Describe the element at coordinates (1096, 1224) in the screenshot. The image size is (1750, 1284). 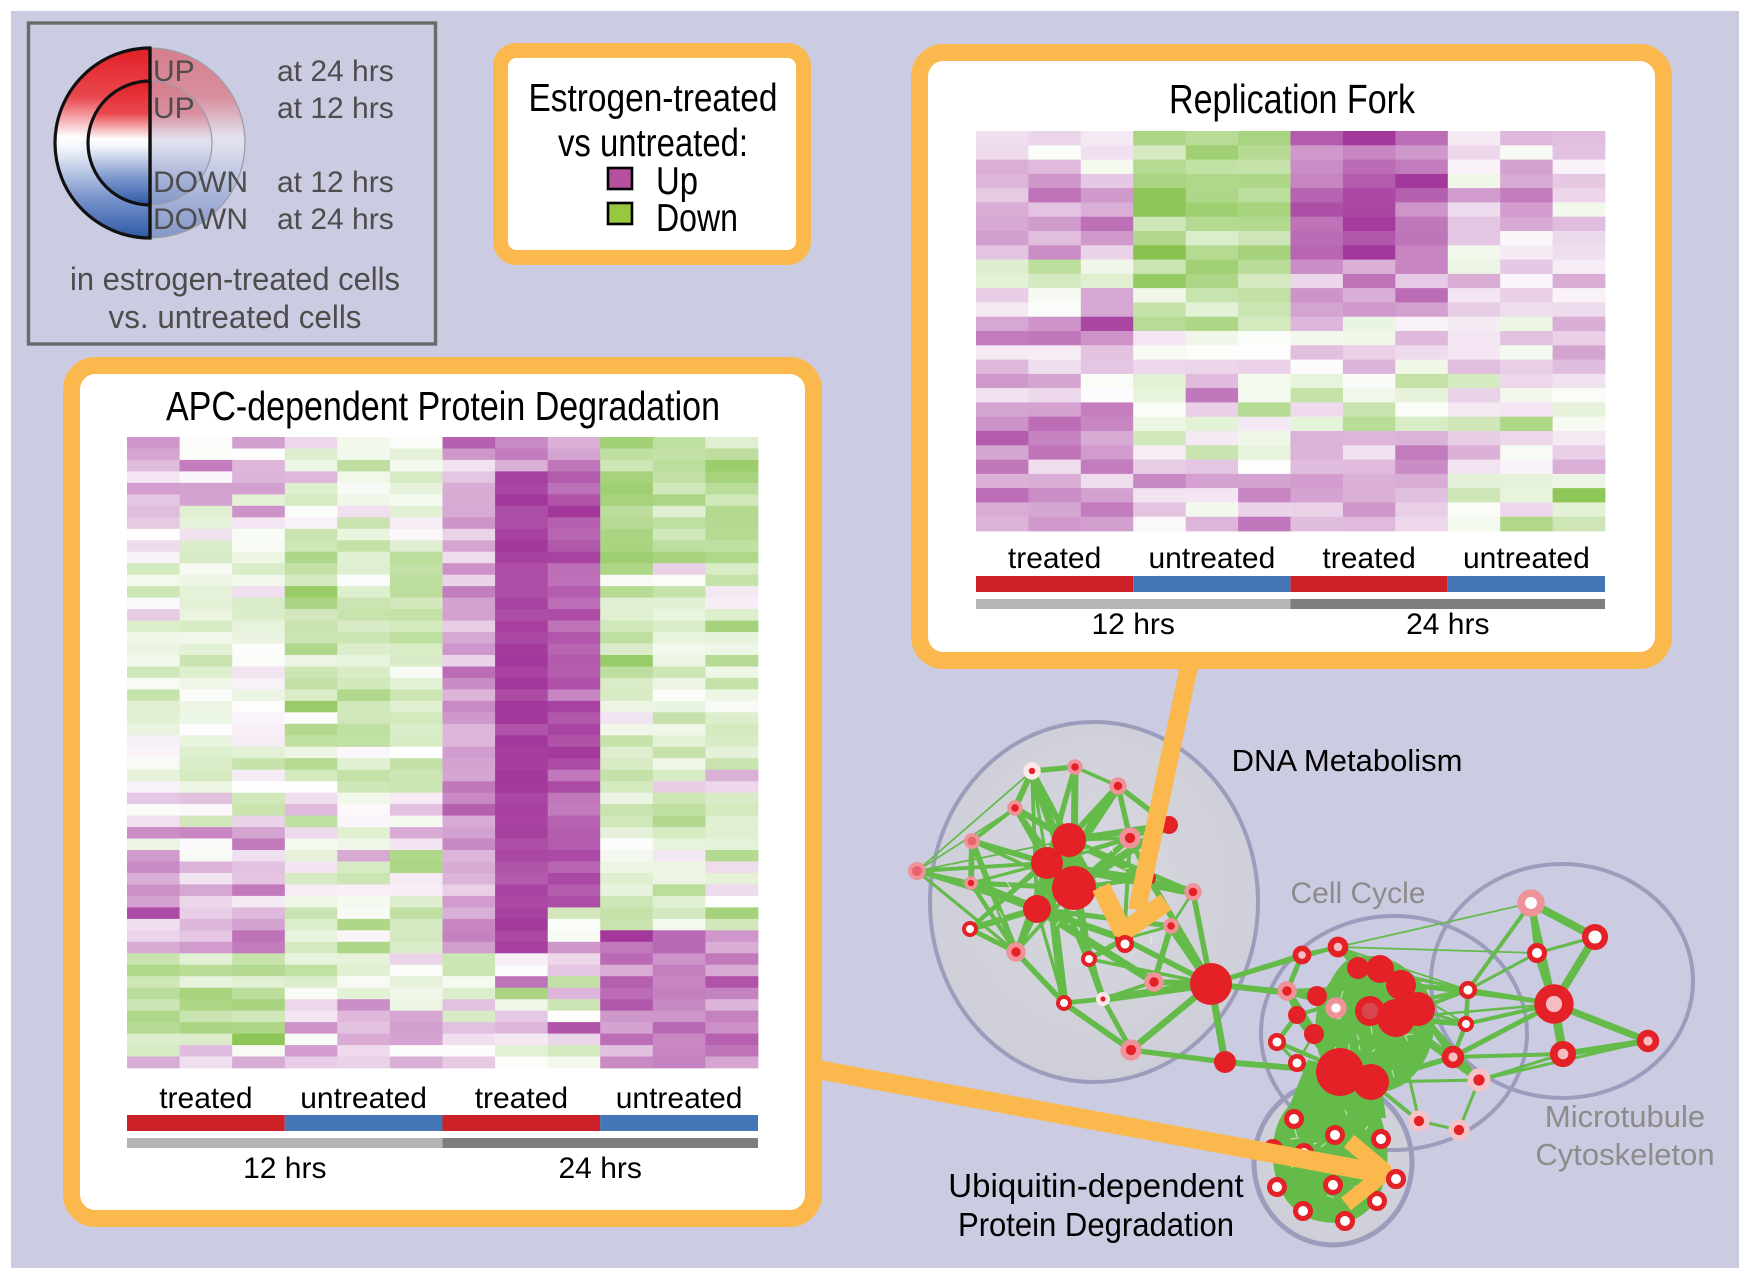
I see `svg-text: Protein Degradation` at that location.